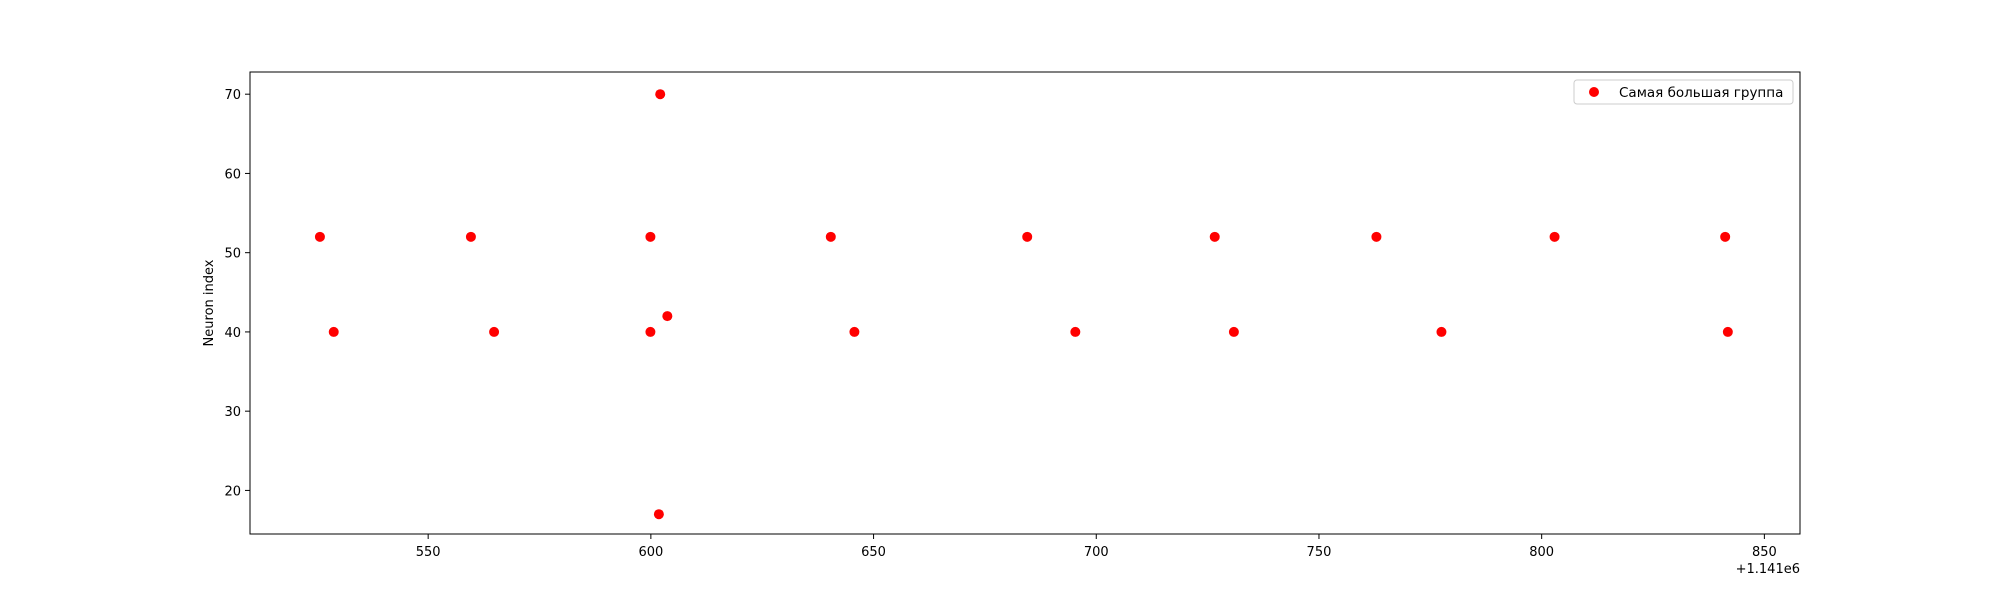  I want to click on x-tick-label: 850, so click(1764, 552).